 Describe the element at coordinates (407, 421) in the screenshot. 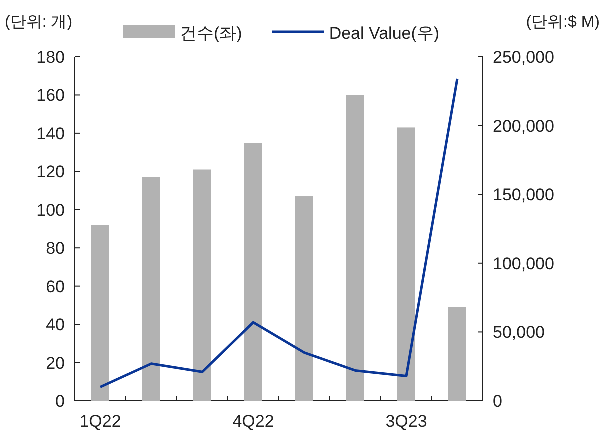

I see `x-tick-label: 3Q23` at that location.